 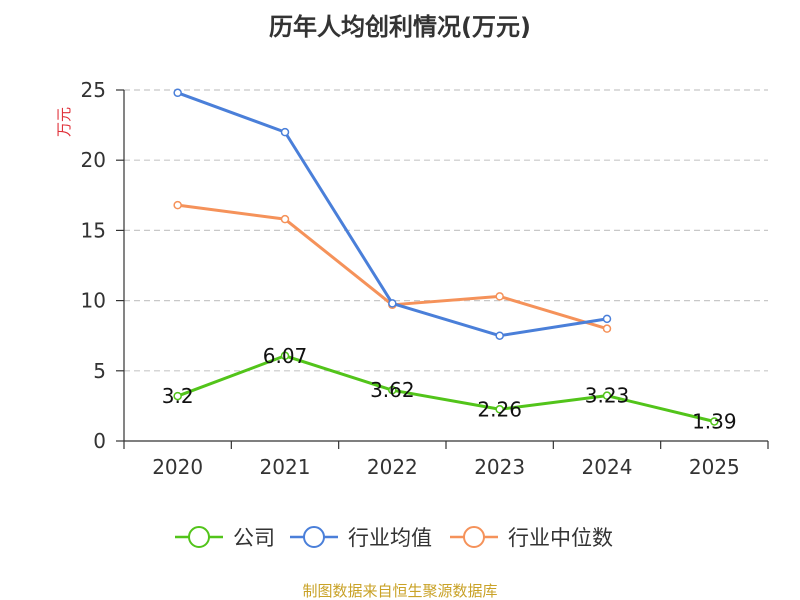 What do you see at coordinates (607, 467) in the screenshot?
I see `x-tick-label: 2024` at bounding box center [607, 467].